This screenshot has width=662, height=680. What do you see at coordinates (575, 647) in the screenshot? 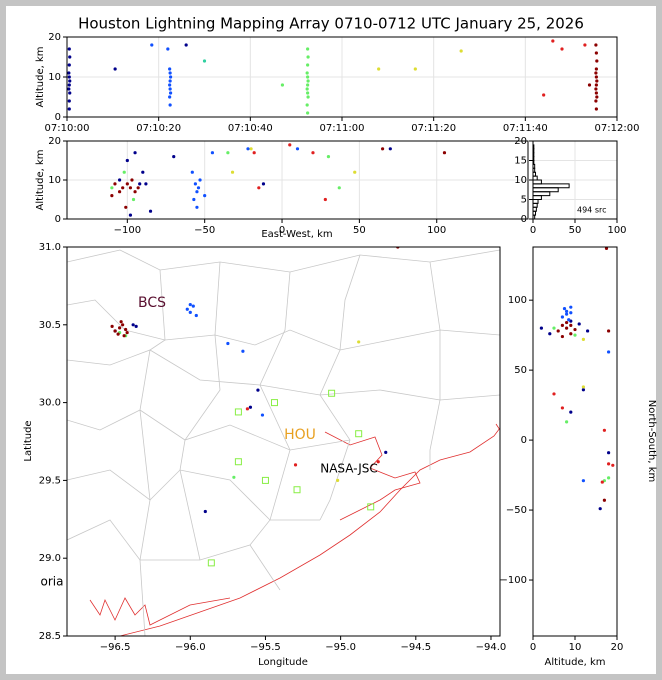
I see `x-tick-label: 10` at bounding box center [575, 647].